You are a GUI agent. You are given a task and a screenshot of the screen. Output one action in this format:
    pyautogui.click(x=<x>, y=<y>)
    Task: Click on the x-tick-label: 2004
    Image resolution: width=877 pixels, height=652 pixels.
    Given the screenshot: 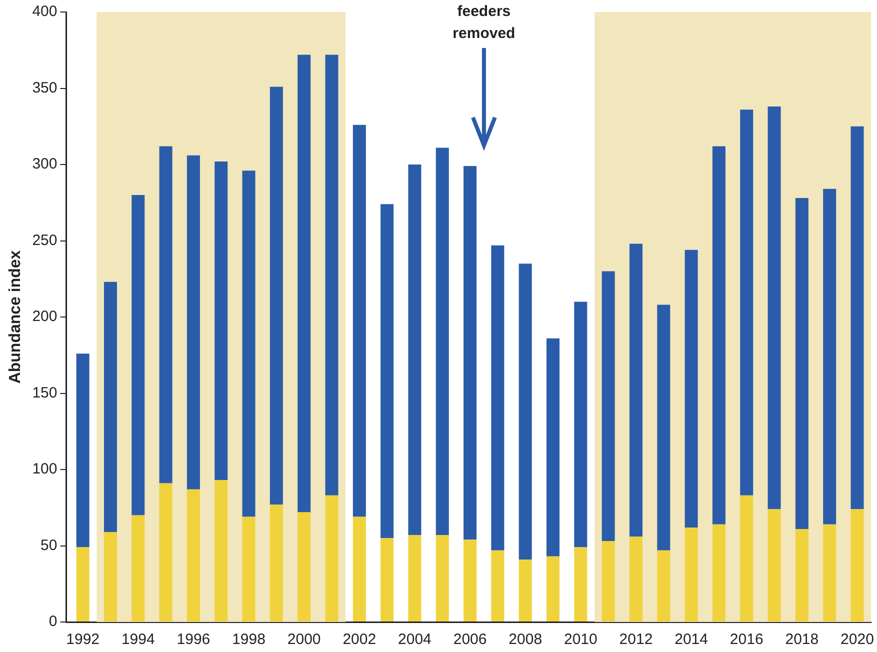 What is the action you would take?
    pyautogui.click(x=415, y=639)
    